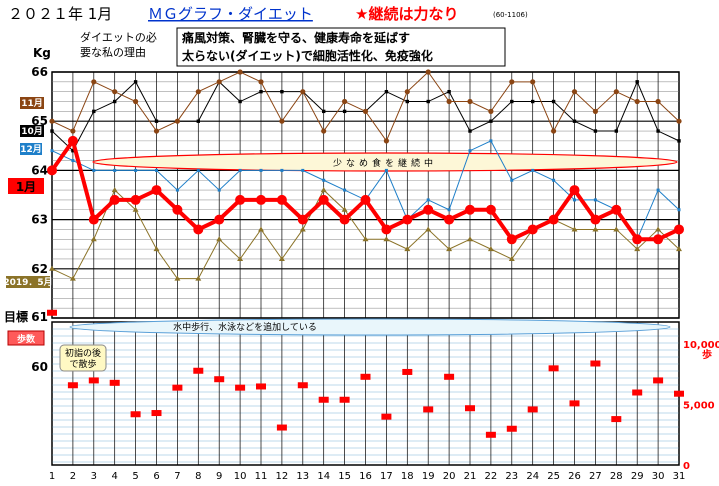 This screenshot has height=486, width=719. I want to click on nov-label-text: 11月, so click(32, 103).